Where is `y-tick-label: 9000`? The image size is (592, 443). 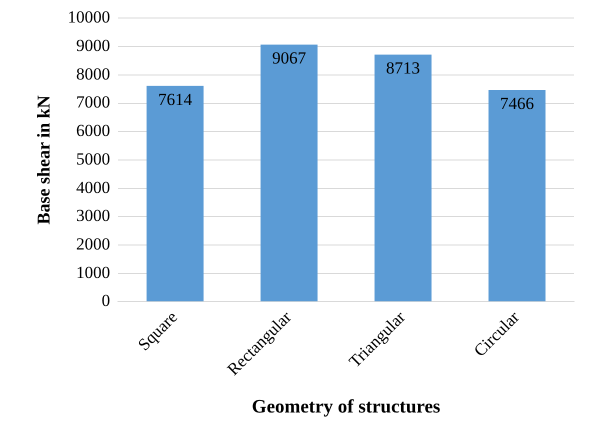 y-tick-label: 9000 is located at coordinates (93, 46).